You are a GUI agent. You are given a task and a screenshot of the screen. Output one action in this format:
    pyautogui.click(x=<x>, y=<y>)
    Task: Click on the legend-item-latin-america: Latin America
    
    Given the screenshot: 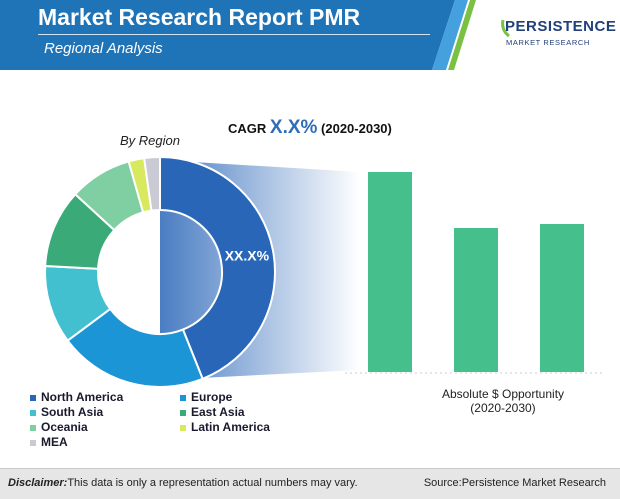 What is the action you would take?
    pyautogui.click(x=225, y=427)
    